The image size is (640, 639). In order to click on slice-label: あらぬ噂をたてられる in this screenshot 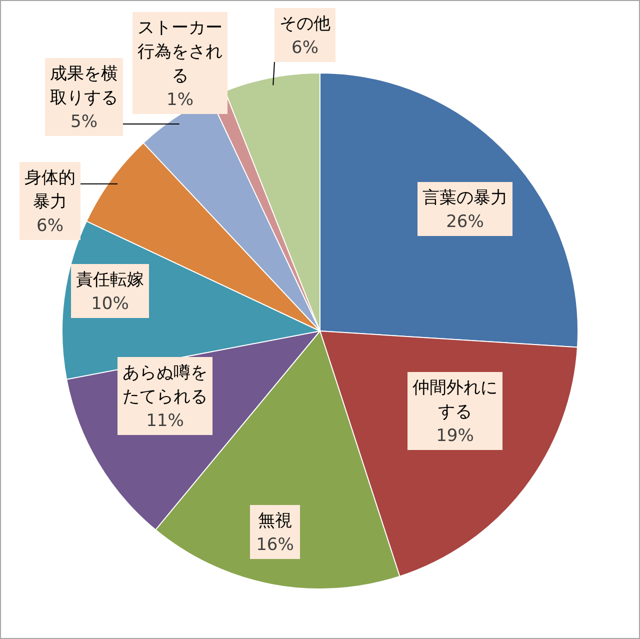, I will do `click(165, 385)`.